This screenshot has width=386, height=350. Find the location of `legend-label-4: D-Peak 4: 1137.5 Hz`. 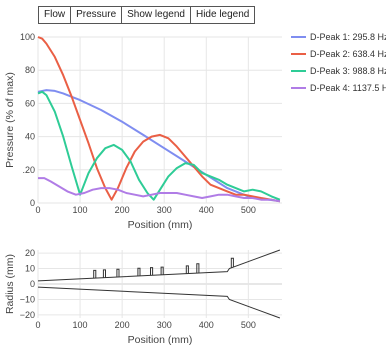

legend-label-4: D-Peak 4: 1137.5 Hz is located at coordinates (348, 88).